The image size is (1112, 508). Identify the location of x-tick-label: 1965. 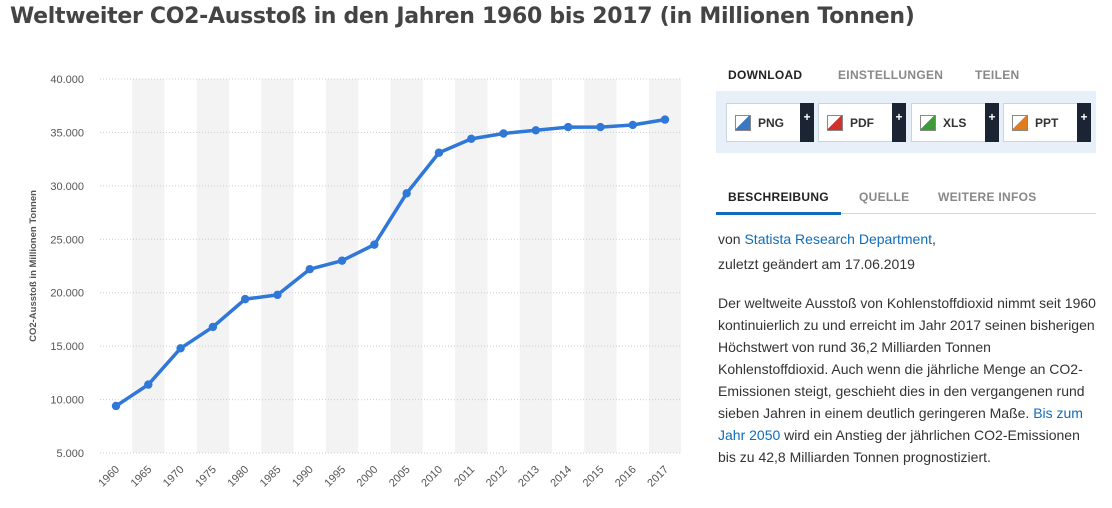
(142, 477).